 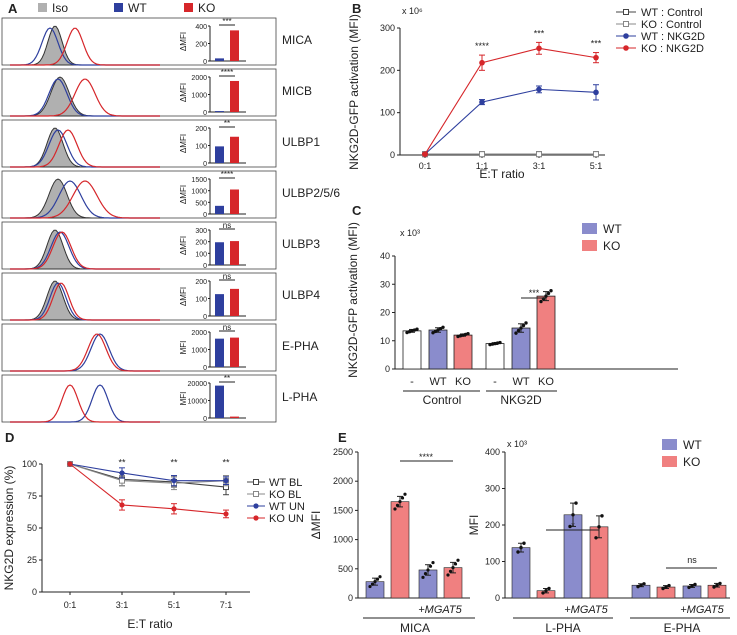 I want to click on c-bar, so click(x=438, y=349).